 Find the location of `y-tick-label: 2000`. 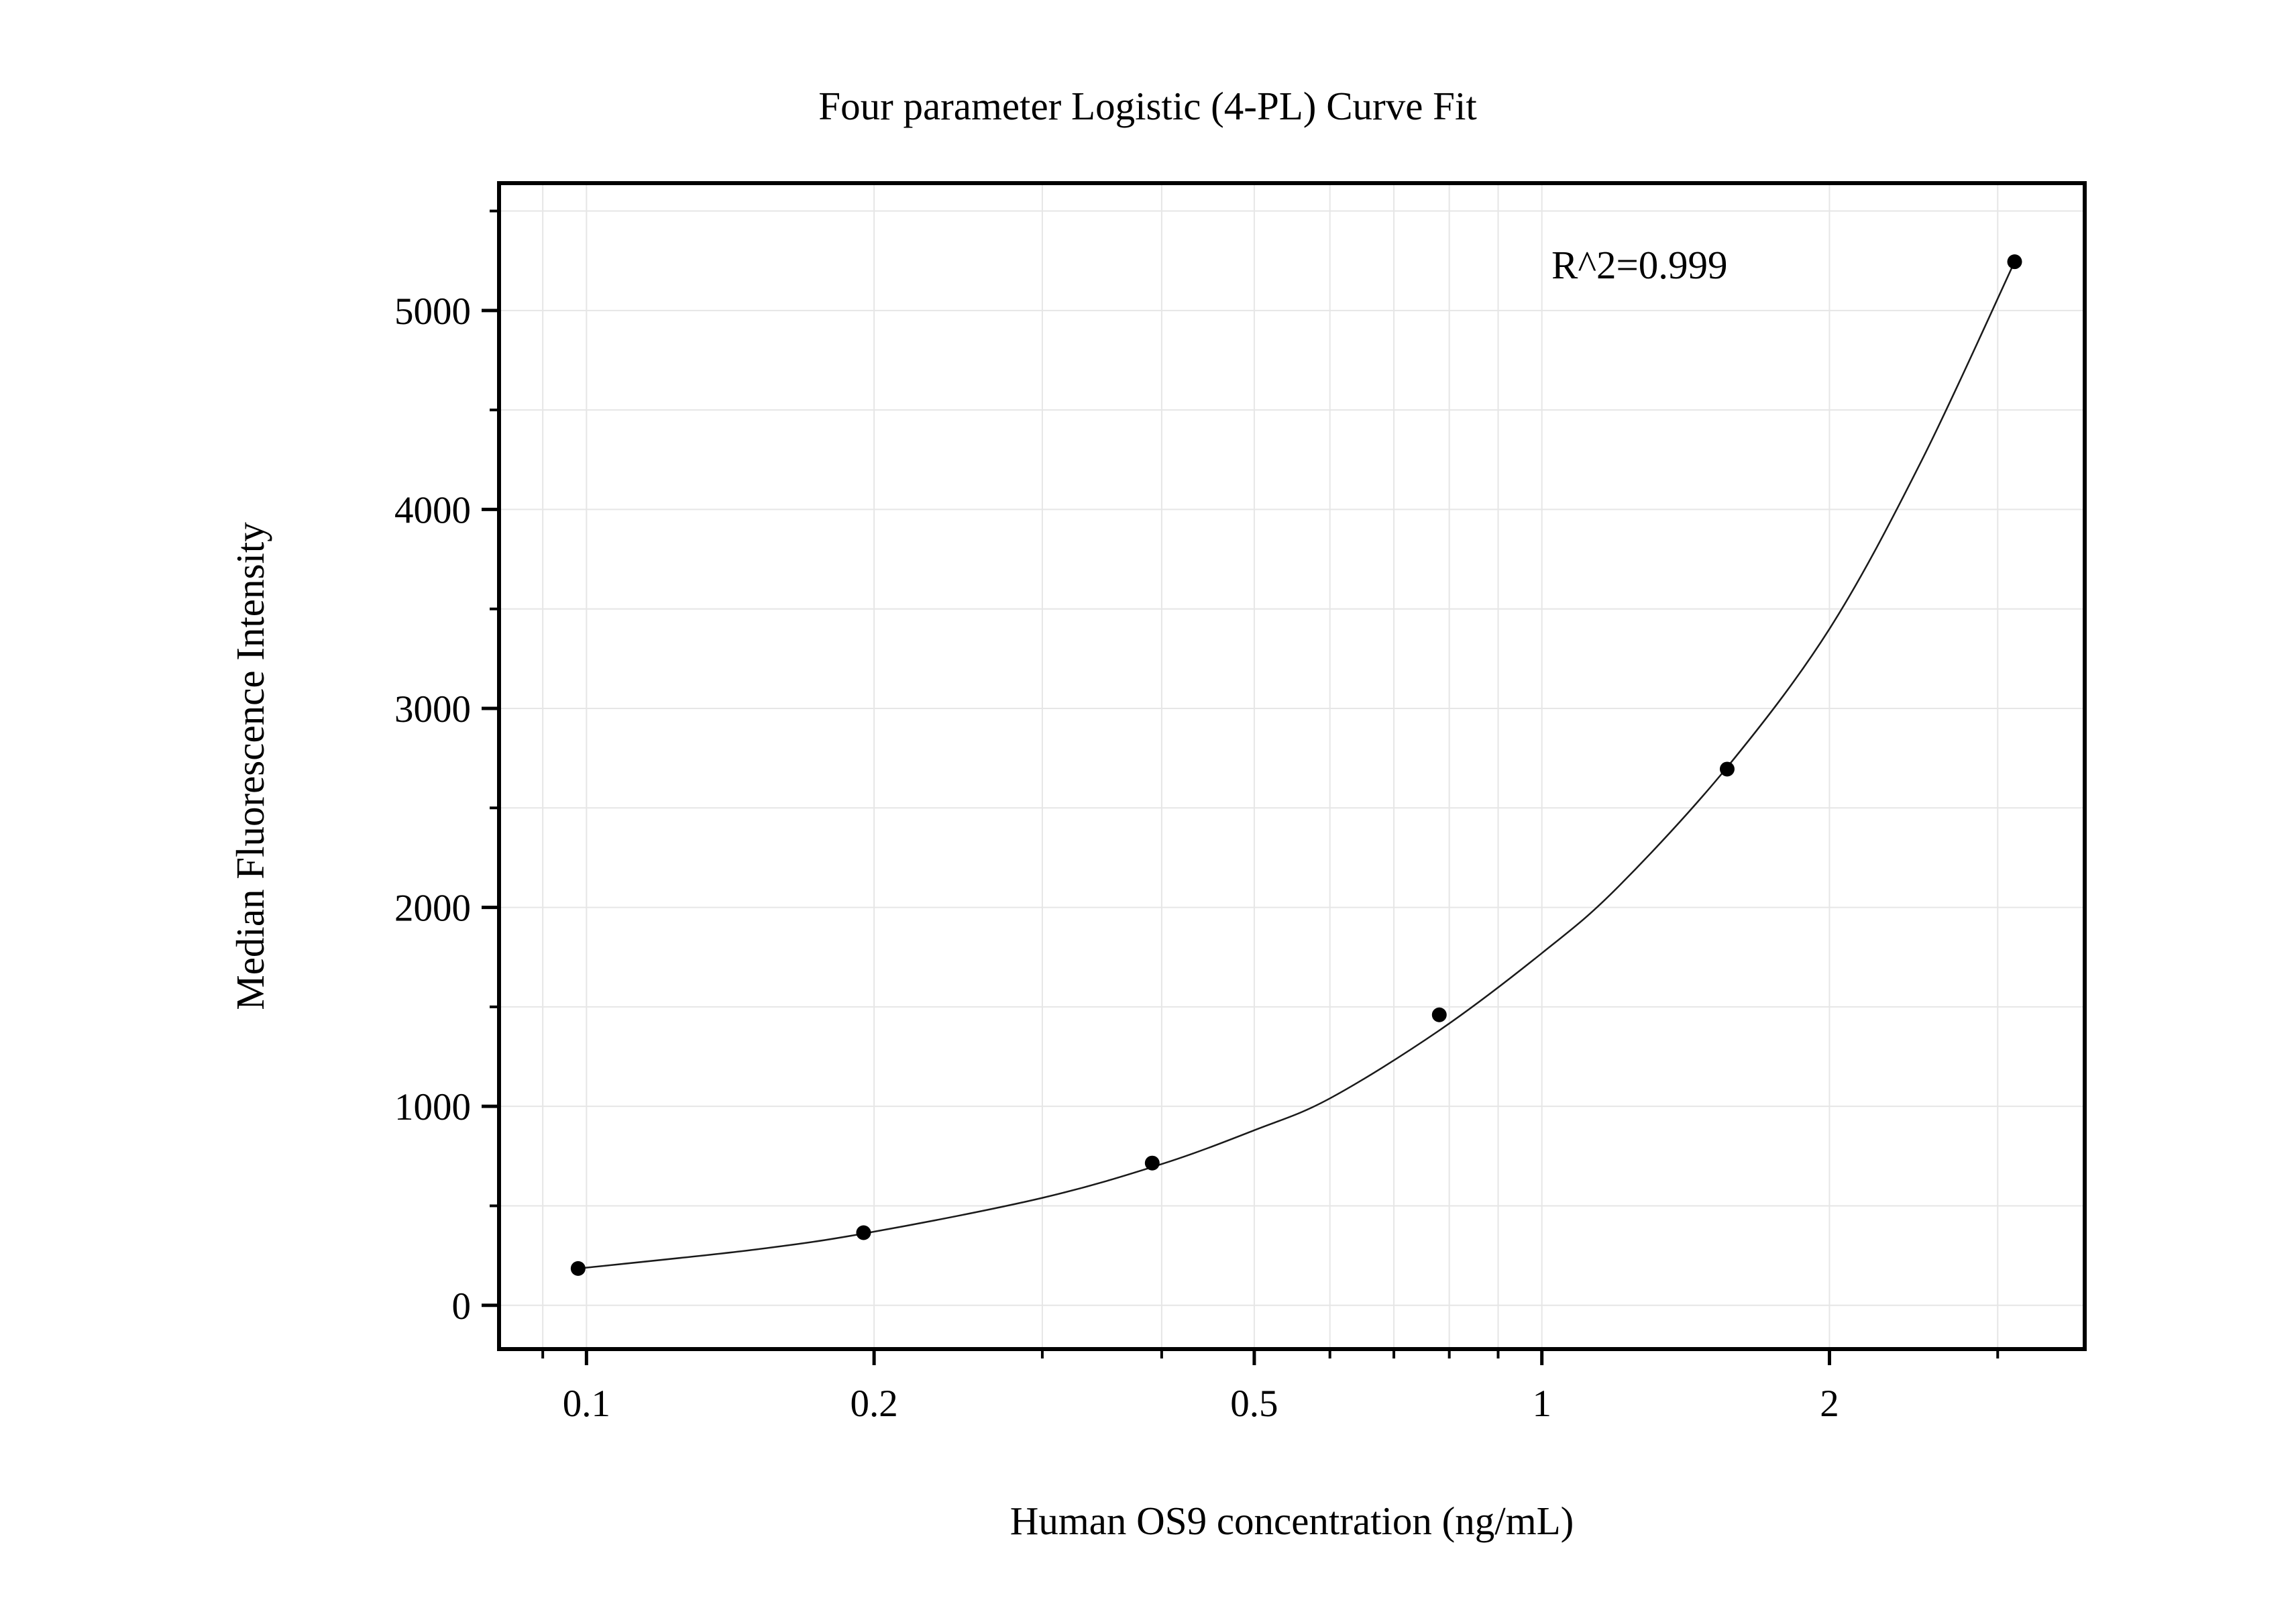

y-tick-label: 2000 is located at coordinates (432, 909).